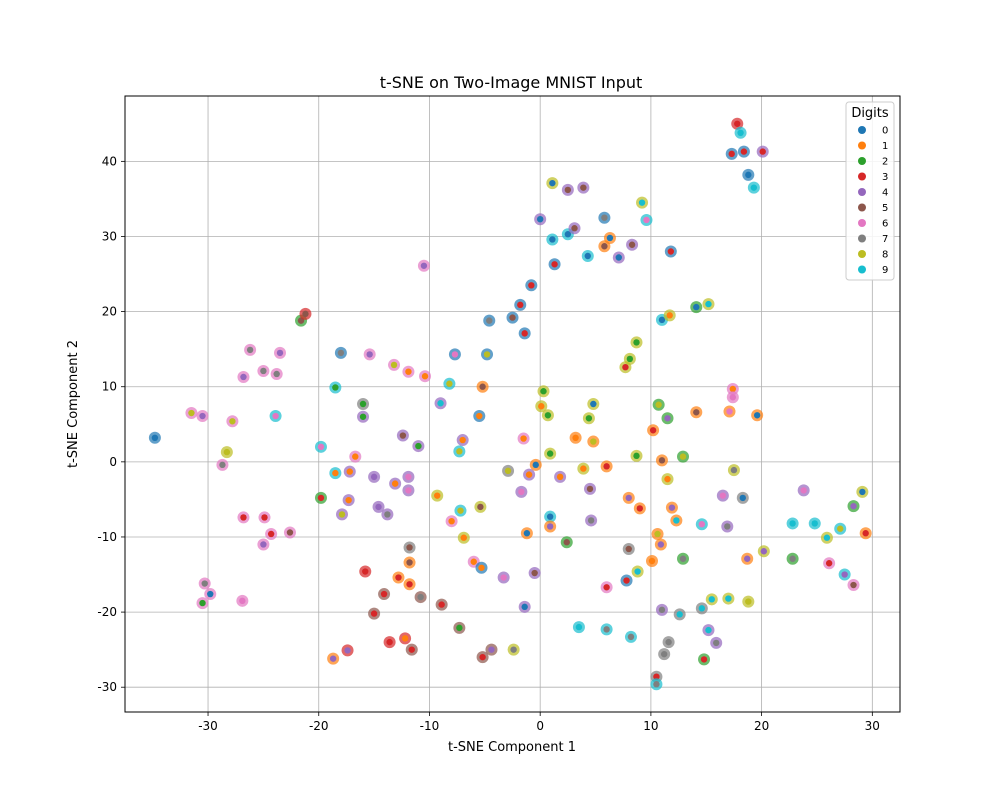  I want to click on y-tick-label: 30, so click(109, 236).